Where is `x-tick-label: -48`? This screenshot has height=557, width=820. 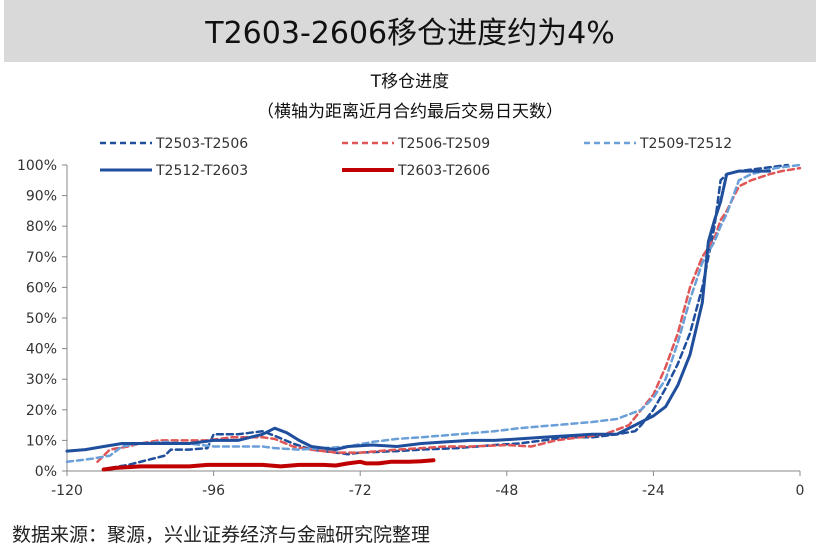 x-tick-label: -48 is located at coordinates (506, 491).